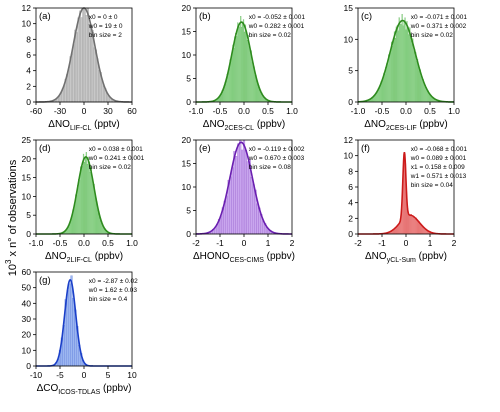  I want to click on x-tick-label: 1, so click(268, 243).